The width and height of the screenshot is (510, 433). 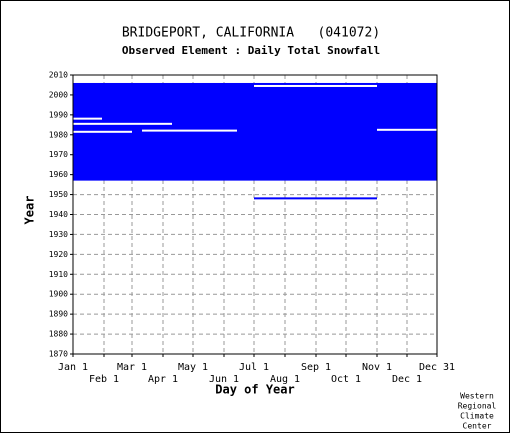 I want to click on chart-title: BRIDGEPORT, CALIFORNIA (041072), so click(x=251, y=33).